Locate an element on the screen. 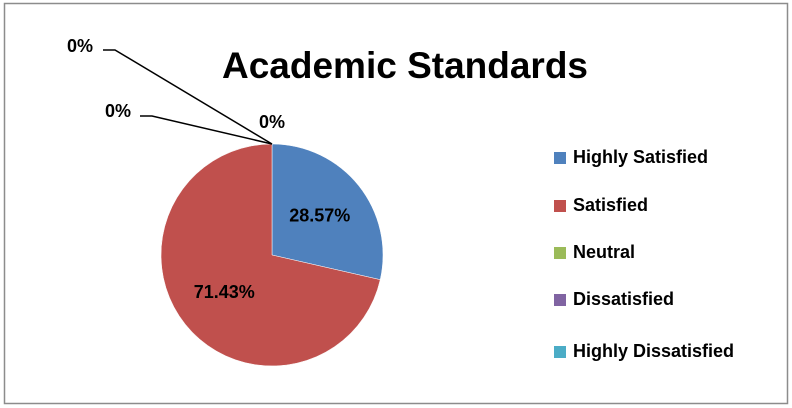 The height and width of the screenshot is (408, 792). chart-title: Academic Standards is located at coordinates (405, 65).